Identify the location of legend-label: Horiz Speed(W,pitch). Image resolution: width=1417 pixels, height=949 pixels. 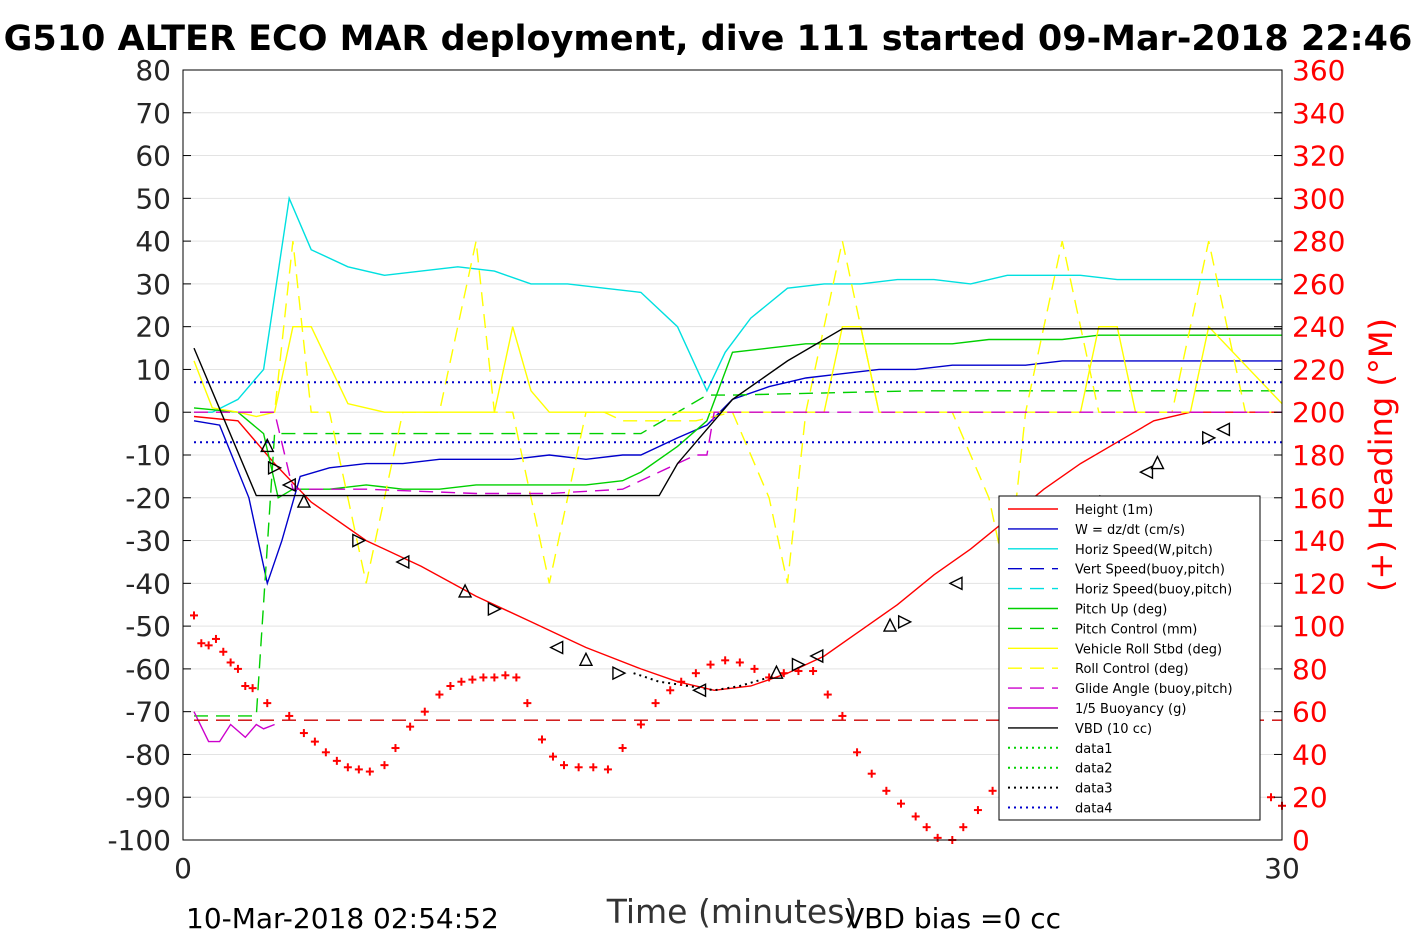
(1144, 550).